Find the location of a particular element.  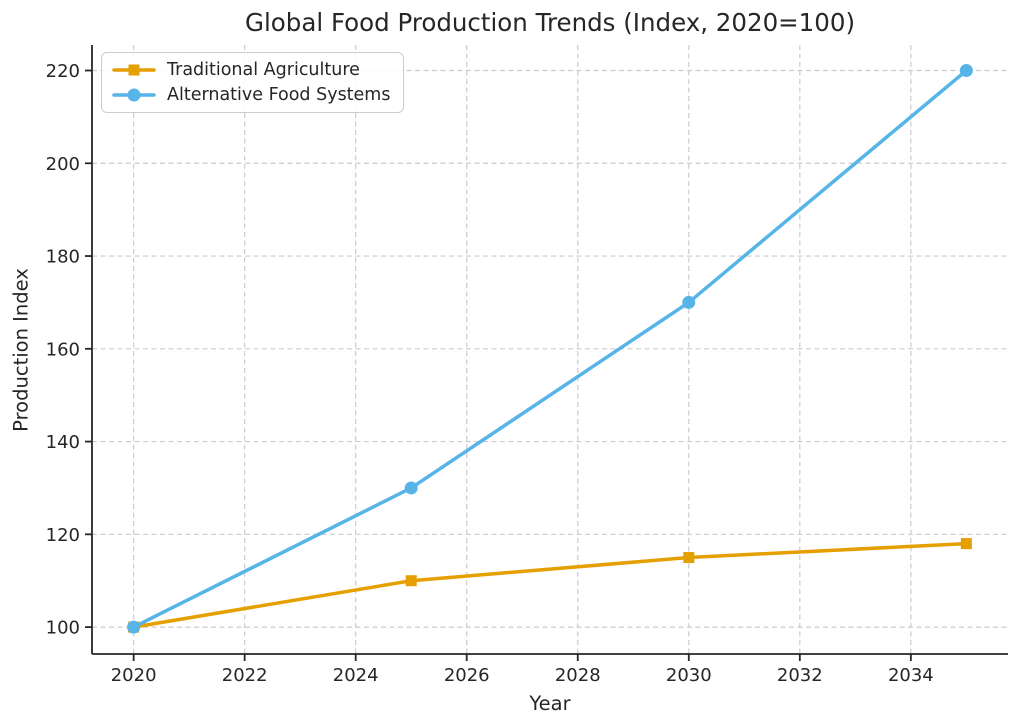

y-tick-label: 100 is located at coordinates (63, 628).